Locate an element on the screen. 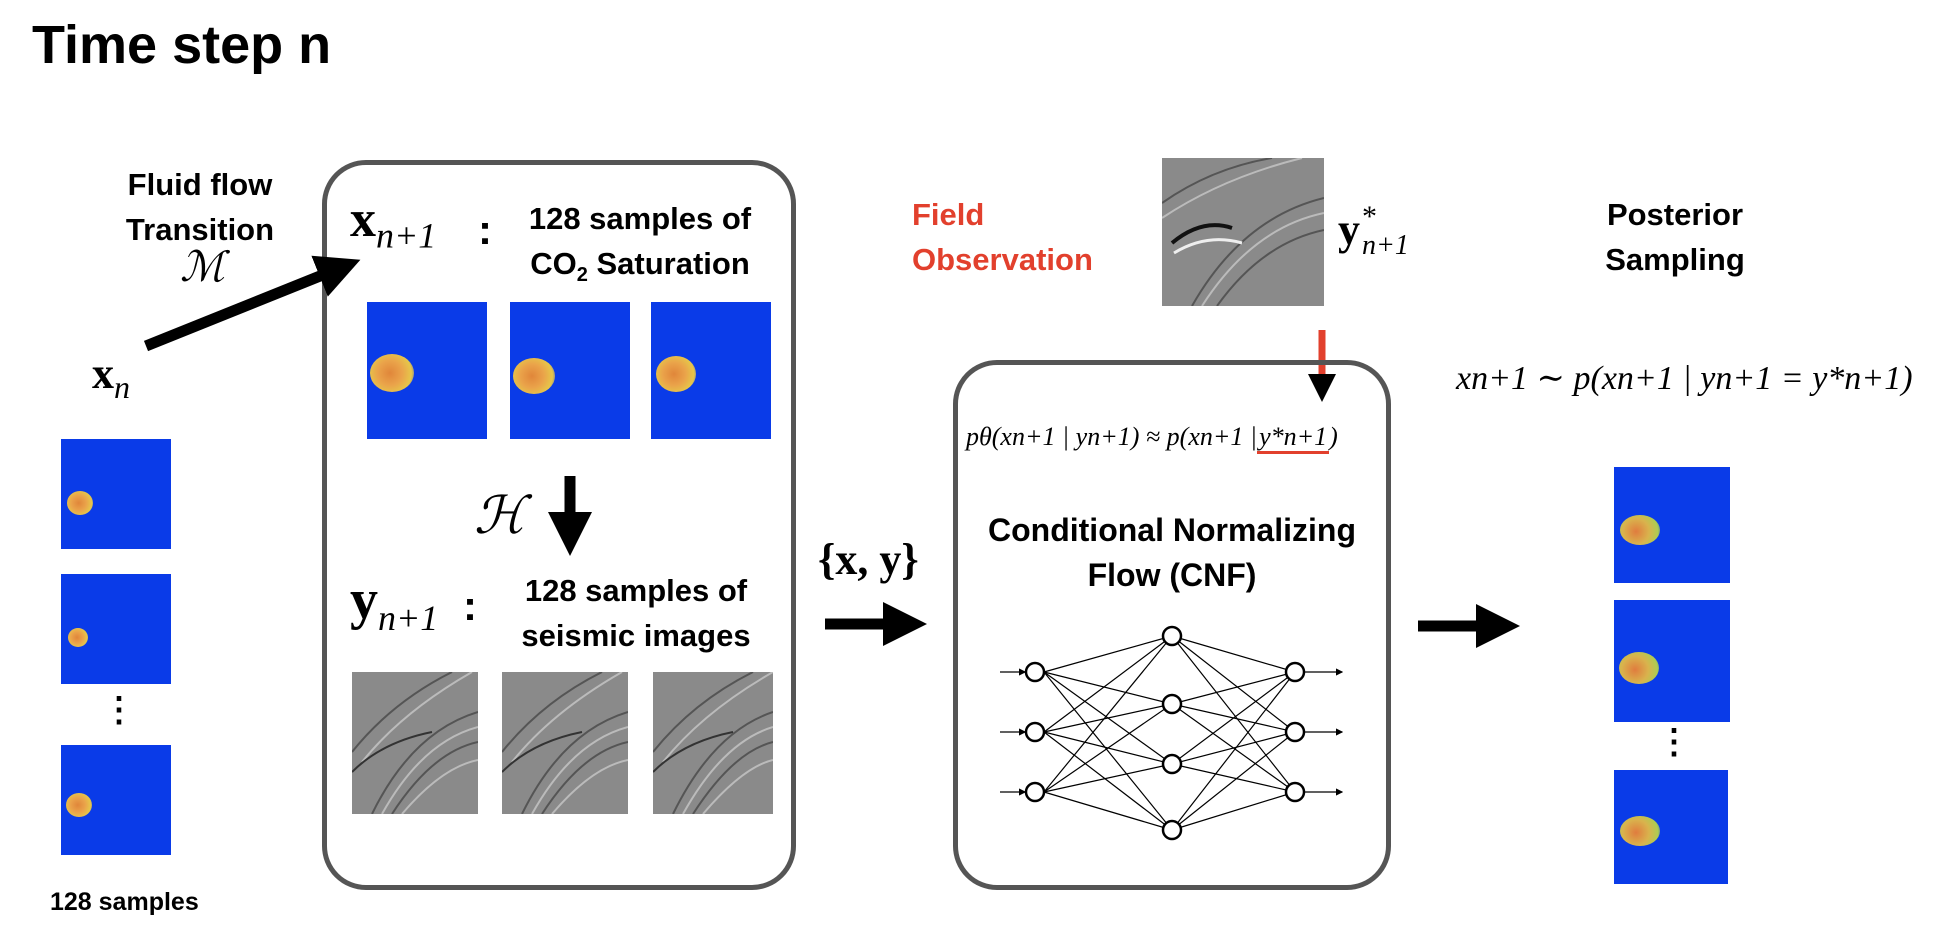 Image resolution: width=1958 pixels, height=926 pixels. transition-label-line2: Transition is located at coordinates (200, 229).